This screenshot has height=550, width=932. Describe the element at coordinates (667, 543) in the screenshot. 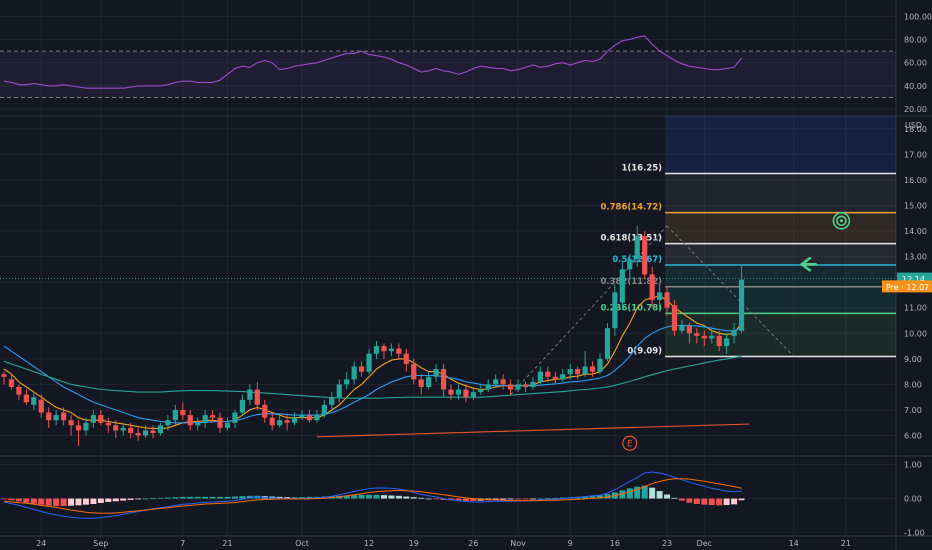

I see `x-tick-label-11: 23` at that location.